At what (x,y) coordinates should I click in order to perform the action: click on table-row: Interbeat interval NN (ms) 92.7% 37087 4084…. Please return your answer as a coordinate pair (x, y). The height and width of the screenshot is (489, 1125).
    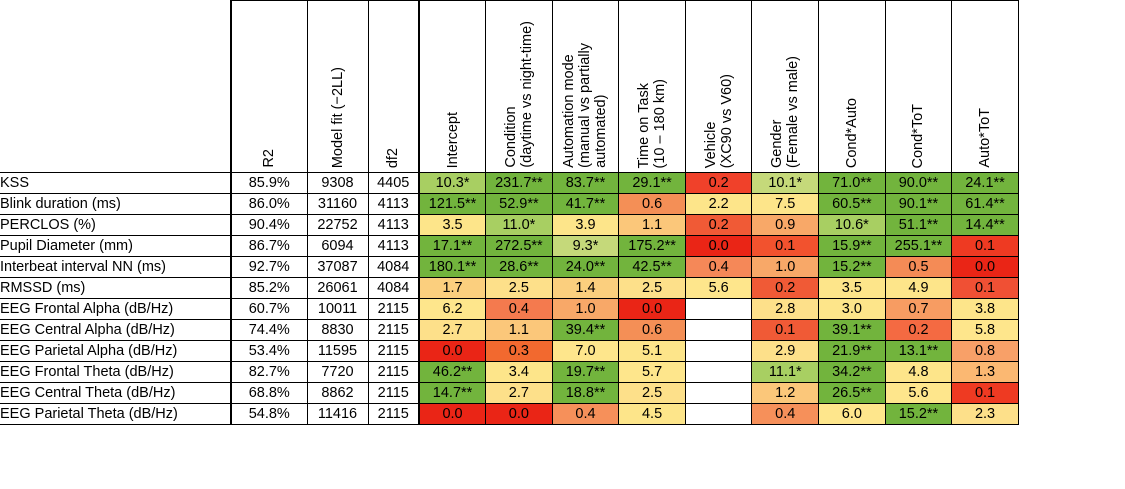
    Looking at the image, I should click on (509, 267).